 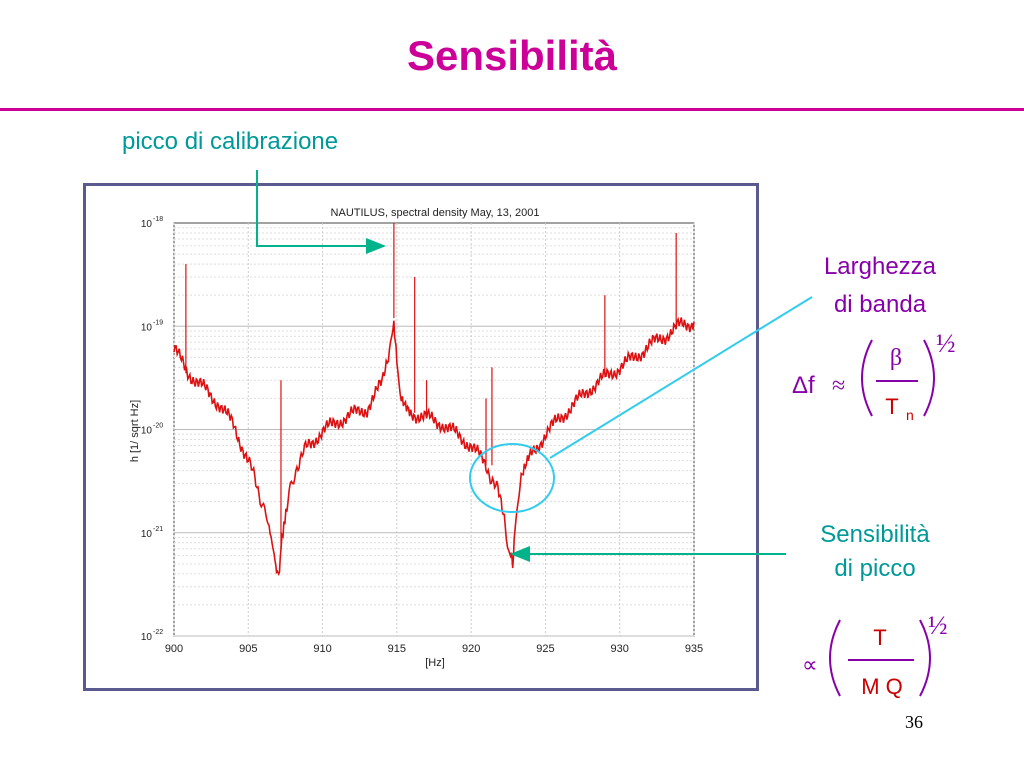 I want to click on beta-symbol: β, so click(x=896, y=358).